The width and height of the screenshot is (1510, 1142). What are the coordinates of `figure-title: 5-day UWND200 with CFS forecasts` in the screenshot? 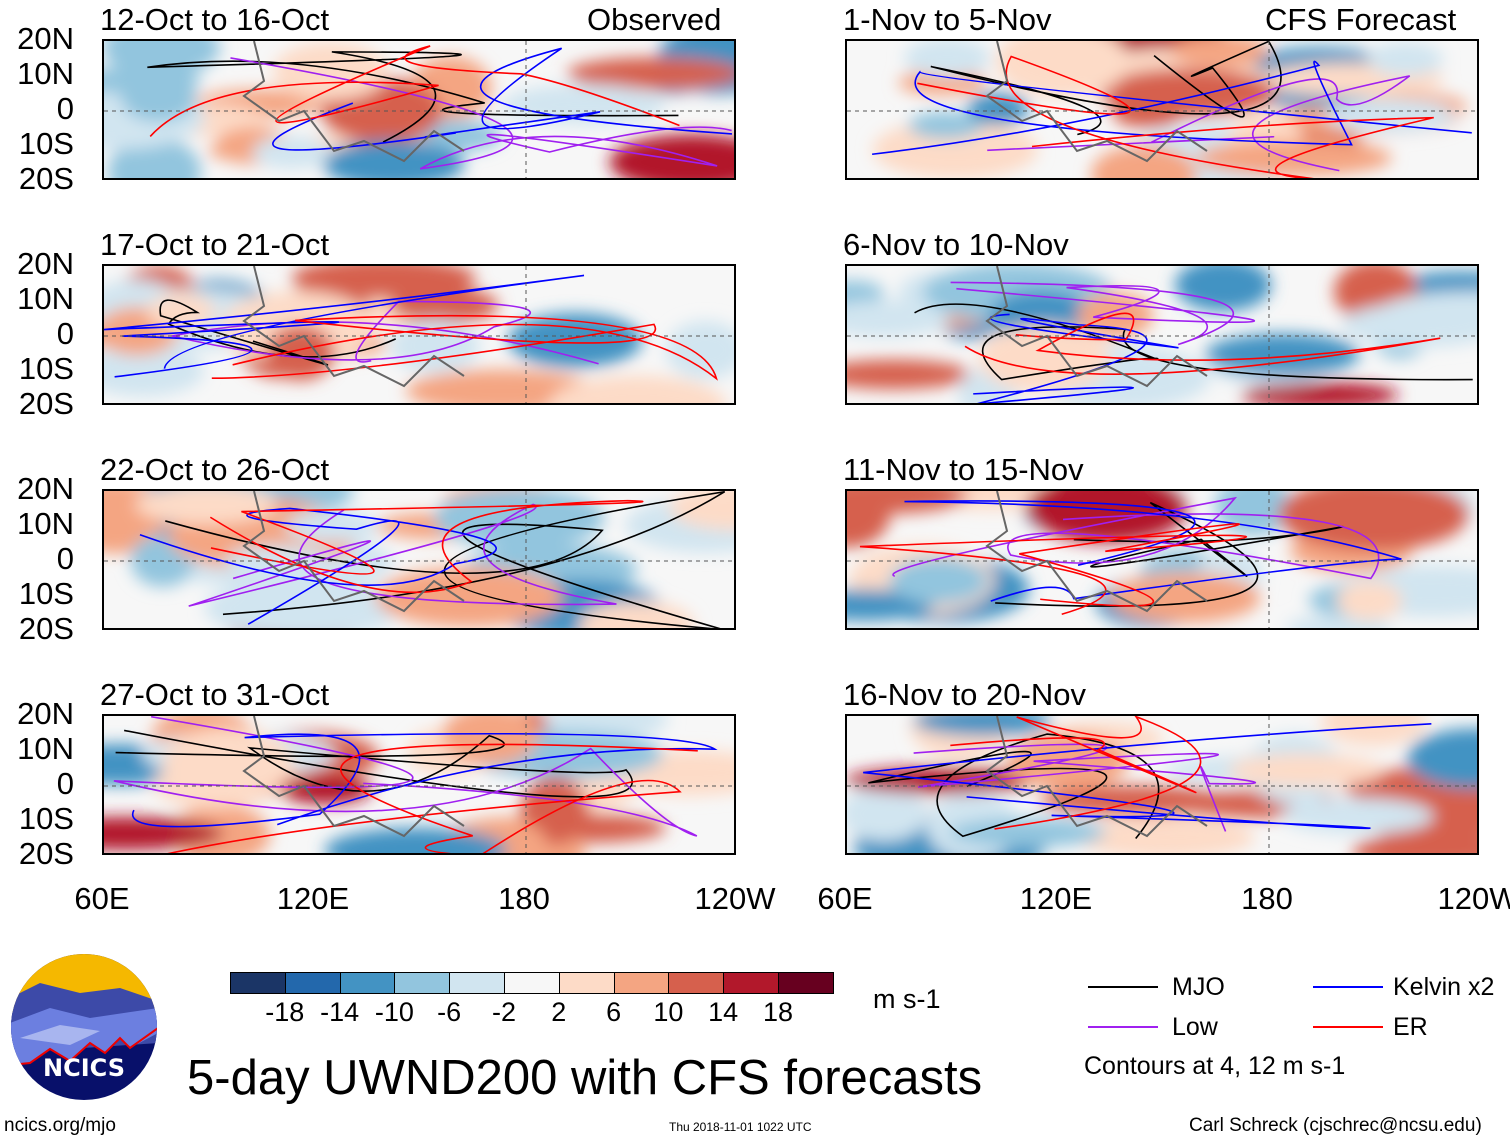 It's located at (585, 1078).